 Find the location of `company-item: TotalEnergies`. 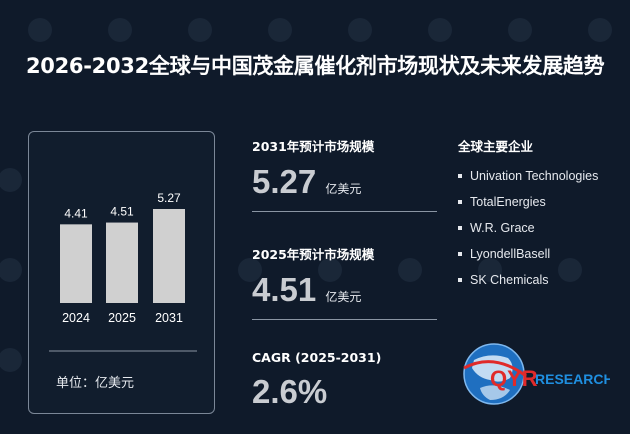

company-item: TotalEnergies is located at coordinates (538, 202).